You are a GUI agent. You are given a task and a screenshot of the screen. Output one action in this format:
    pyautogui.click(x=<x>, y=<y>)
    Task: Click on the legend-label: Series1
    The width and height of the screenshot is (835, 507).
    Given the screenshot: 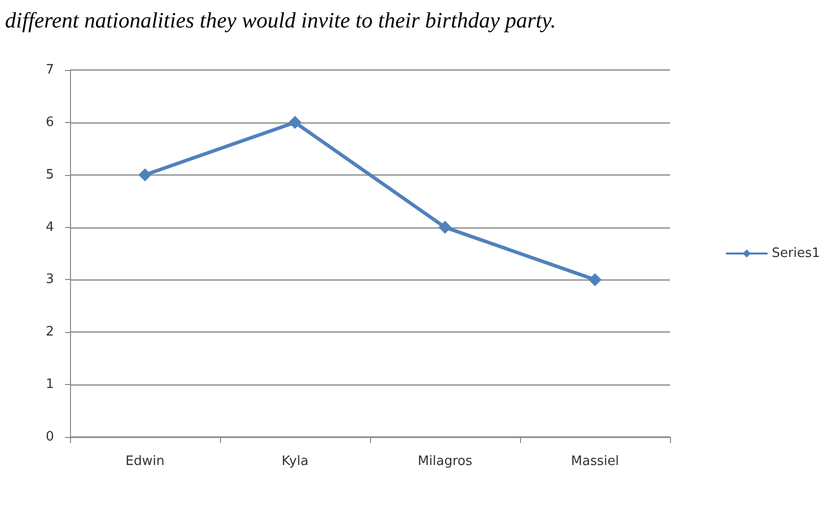 What is the action you would take?
    pyautogui.click(x=796, y=253)
    